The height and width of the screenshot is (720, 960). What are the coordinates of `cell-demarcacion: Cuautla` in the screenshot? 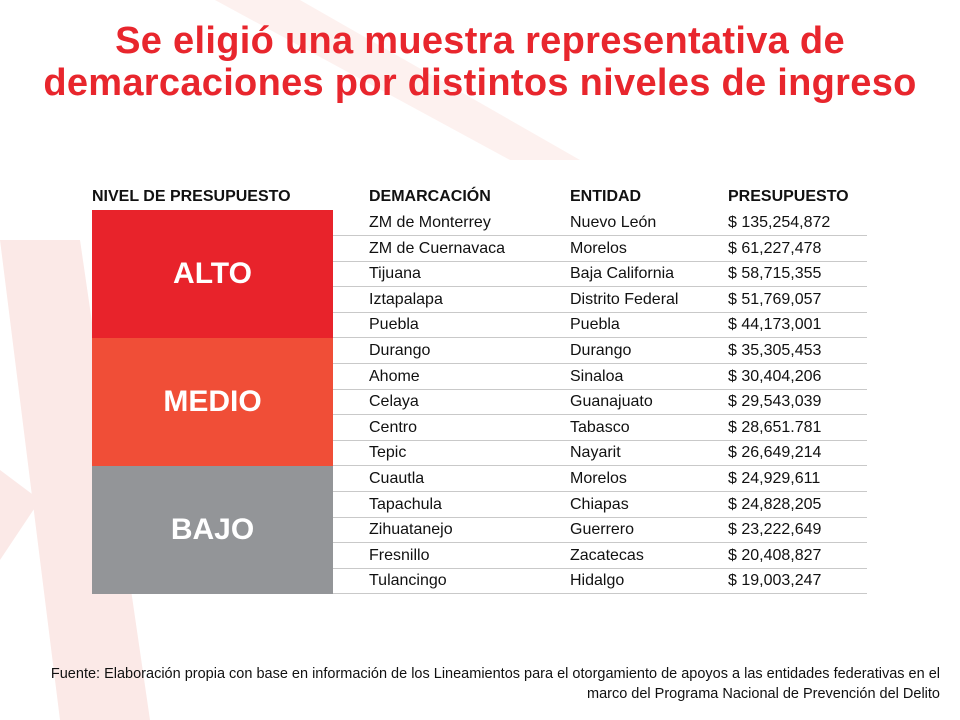 It's located at (397, 478).